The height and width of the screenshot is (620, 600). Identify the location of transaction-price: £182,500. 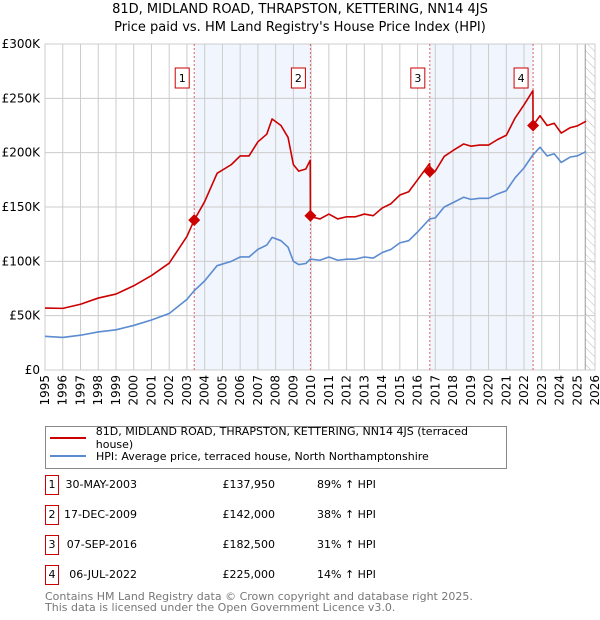
(249, 544).